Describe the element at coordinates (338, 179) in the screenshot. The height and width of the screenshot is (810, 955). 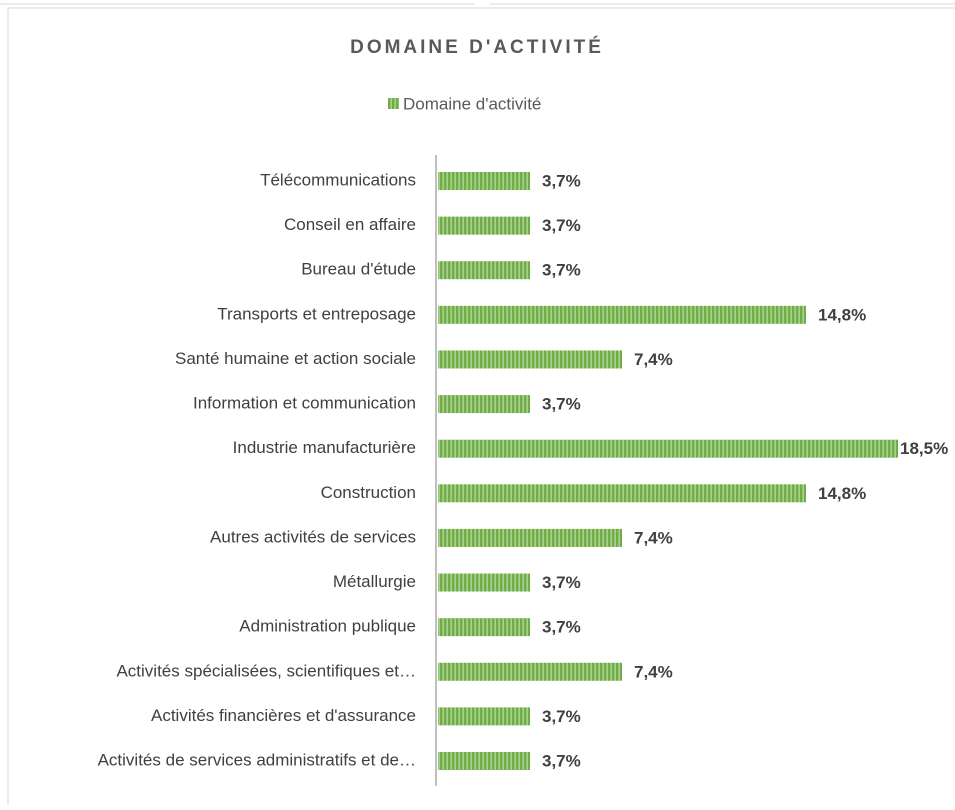
I see `y-tick-label: Télécommunications` at that location.